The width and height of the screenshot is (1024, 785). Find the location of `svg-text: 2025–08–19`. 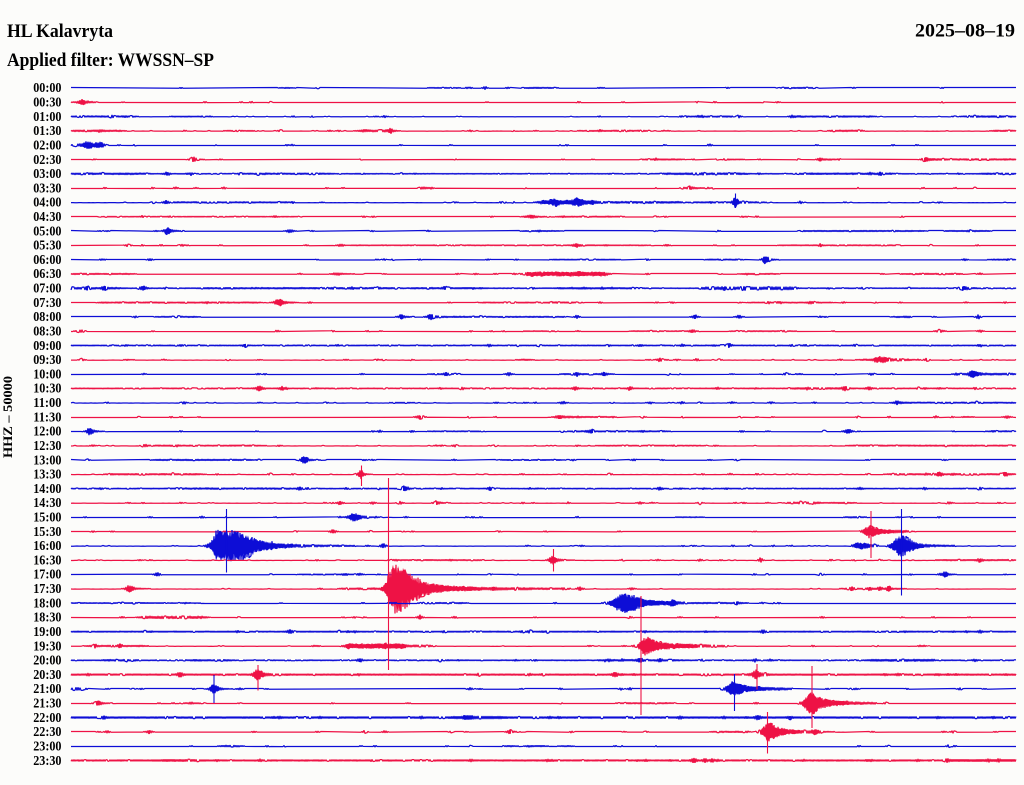

svg-text: 2025–08–19 is located at coordinates (965, 31).